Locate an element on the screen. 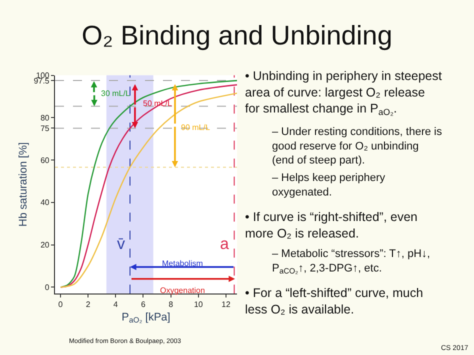  y-tick-label: 40 is located at coordinates (45, 203).